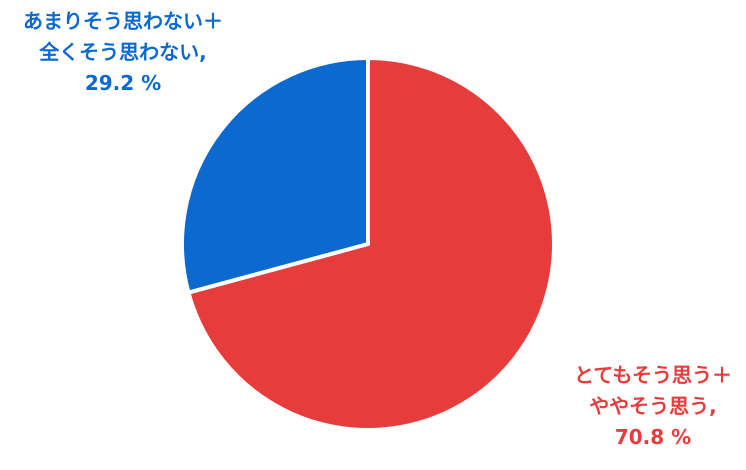 This screenshot has height=470, width=746. I want to click on slice-label-disagree-line-2: 全くそう思わない,, so click(123, 52).